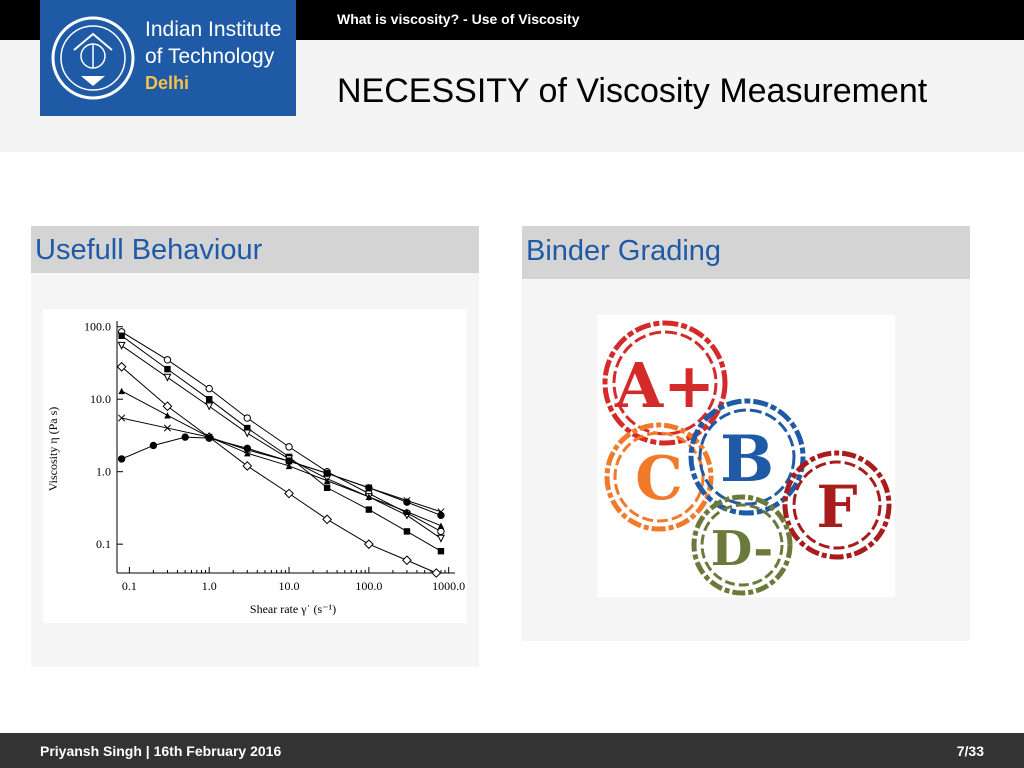  What do you see at coordinates (742, 549) in the screenshot?
I see `grade-label-d-minus: D-` at bounding box center [742, 549].